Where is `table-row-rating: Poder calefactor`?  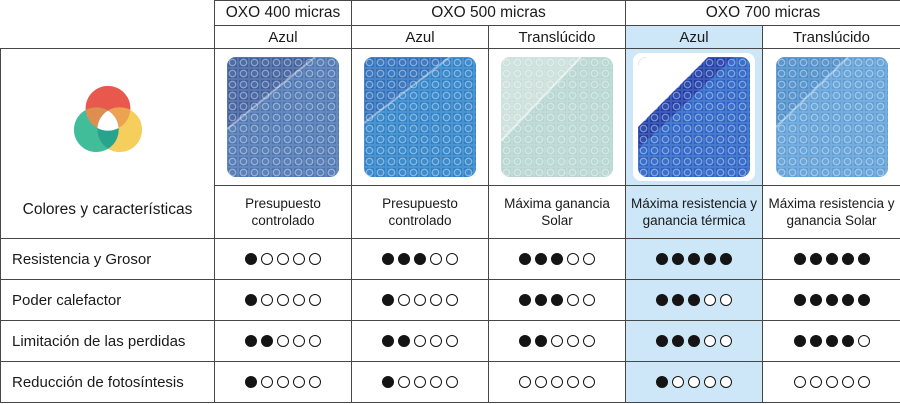
table-row-rating: Poder calefactor is located at coordinates (450, 300).